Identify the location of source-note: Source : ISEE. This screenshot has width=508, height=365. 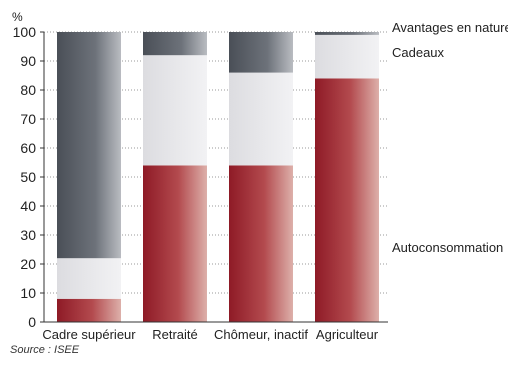
(45, 350).